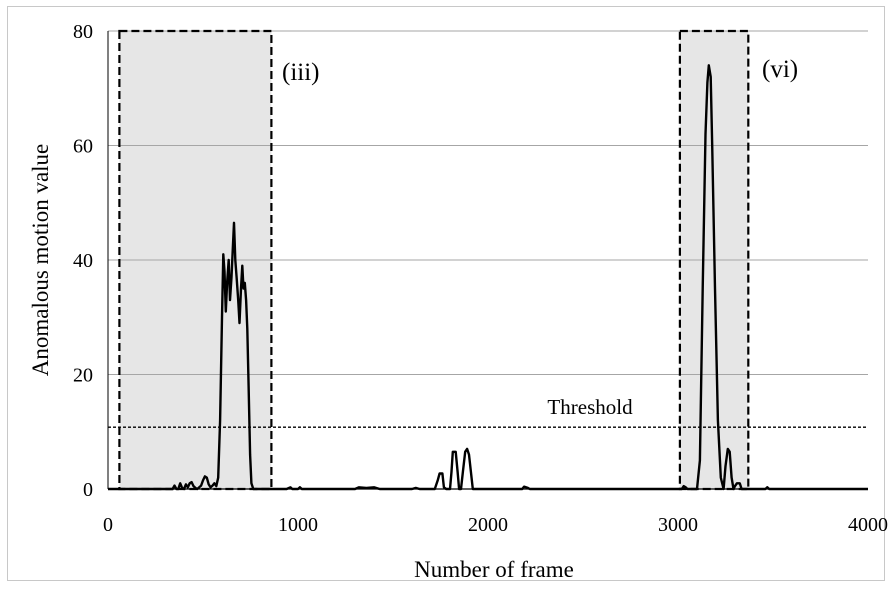 The image size is (893, 589). What do you see at coordinates (301, 72) in the screenshot?
I see `region-label-iii: (iii)` at bounding box center [301, 72].